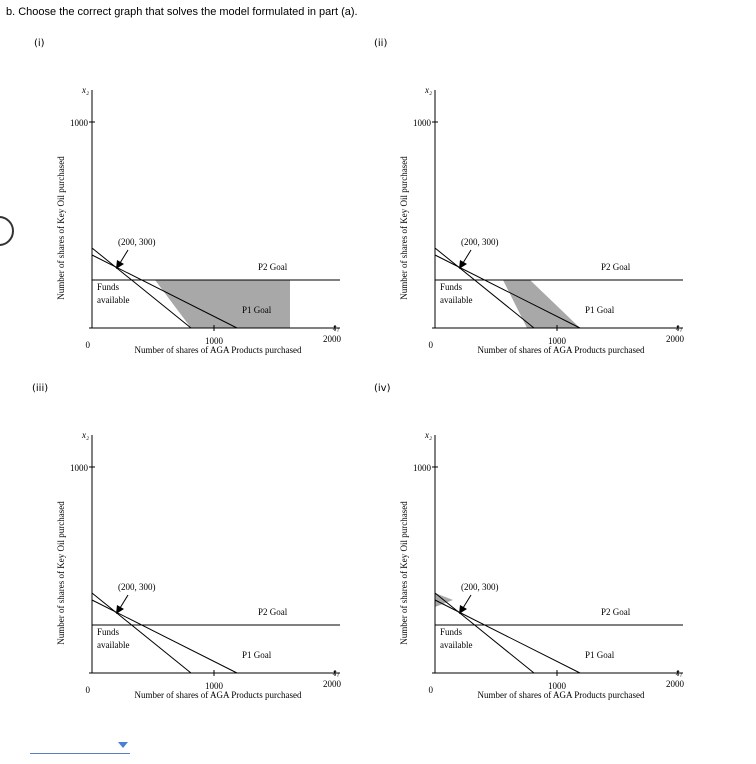 This screenshot has height=764, width=756. Describe the element at coordinates (40, 388) in the screenshot. I see `panel-label-iii: (iii)` at that location.